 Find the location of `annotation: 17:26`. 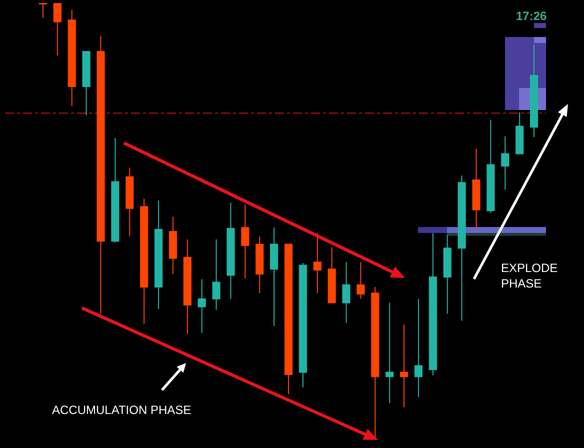

annotation: 17:26 is located at coordinates (532, 16).